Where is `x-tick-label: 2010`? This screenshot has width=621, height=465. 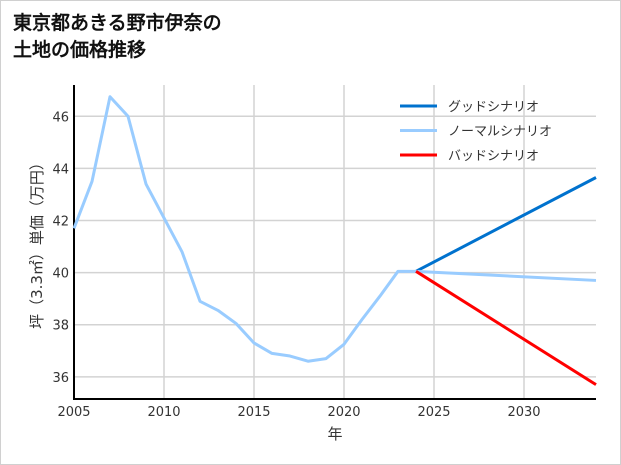 x-tick-label: 2010 is located at coordinates (163, 412).